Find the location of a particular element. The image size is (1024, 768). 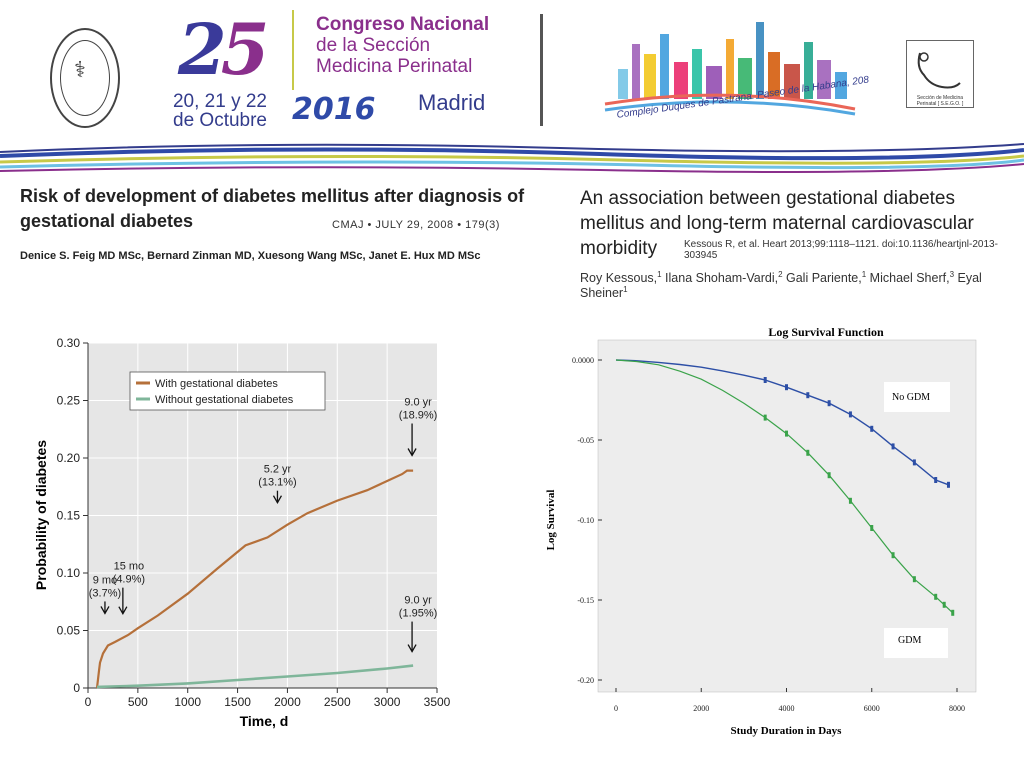

annotation-value: (18.9%) is located at coordinates (418, 416).